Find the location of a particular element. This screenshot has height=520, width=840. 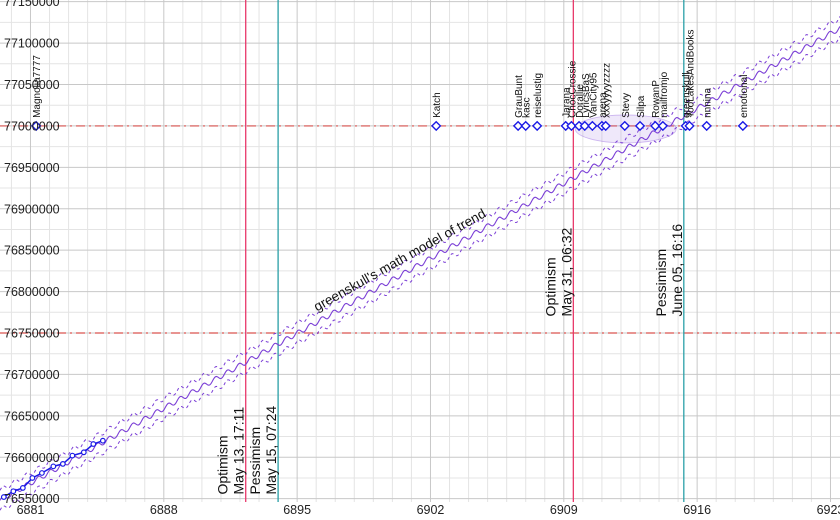

guess-label: Magnolia7777 is located at coordinates (37, 86).